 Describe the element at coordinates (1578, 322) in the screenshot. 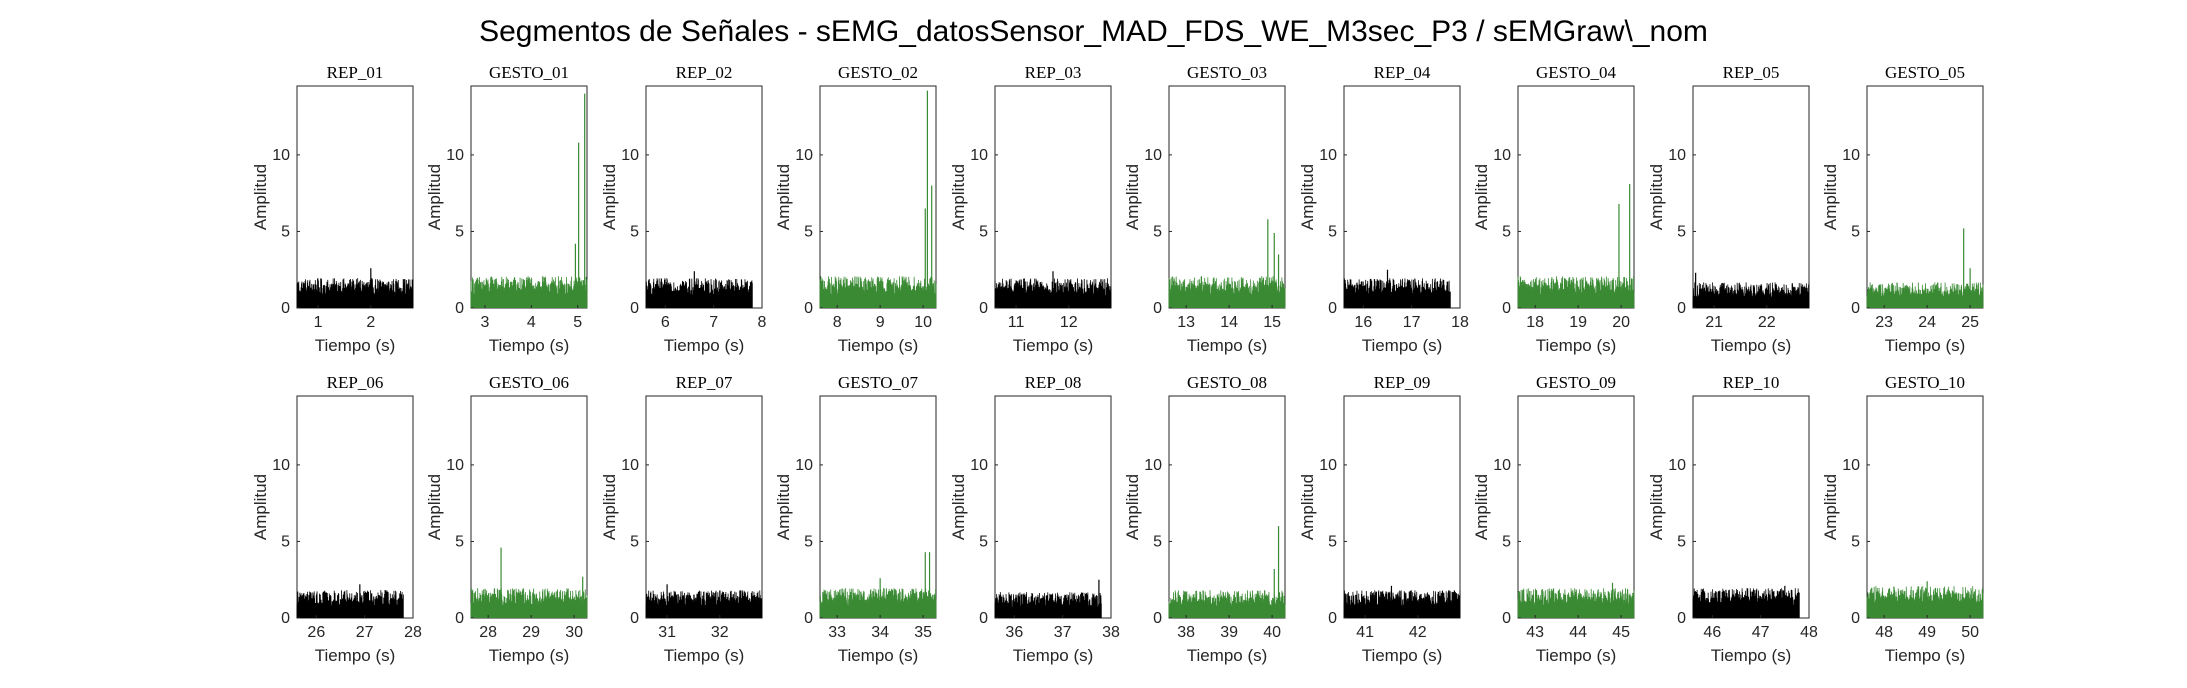

I see `x-tick-label: 19` at that location.